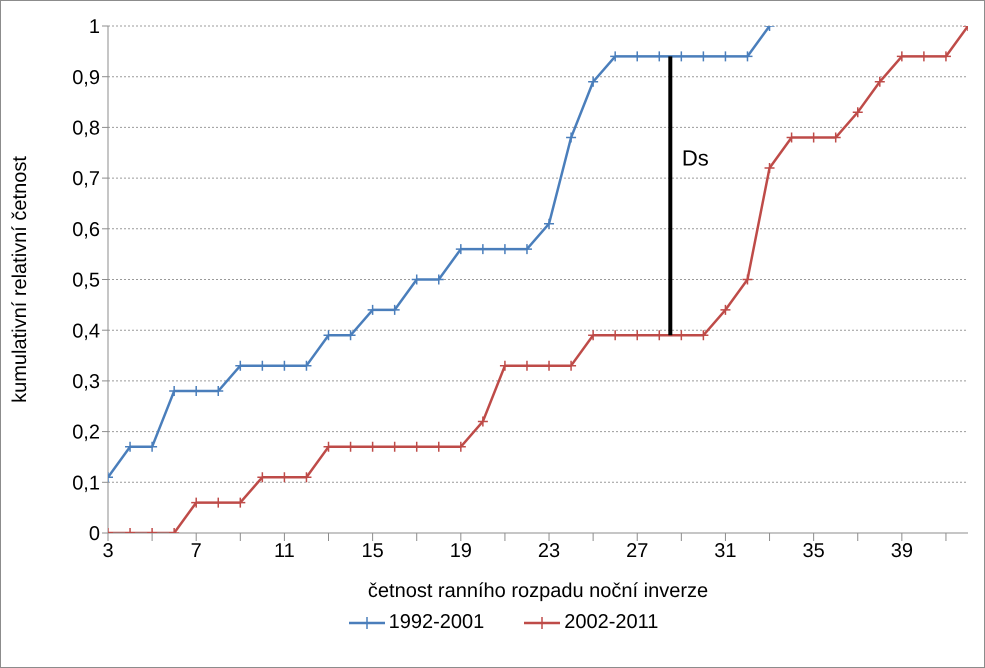 The width and height of the screenshot is (985, 668). What do you see at coordinates (86, 229) in the screenshot?
I see `y-tick-label: 0,6` at bounding box center [86, 229].